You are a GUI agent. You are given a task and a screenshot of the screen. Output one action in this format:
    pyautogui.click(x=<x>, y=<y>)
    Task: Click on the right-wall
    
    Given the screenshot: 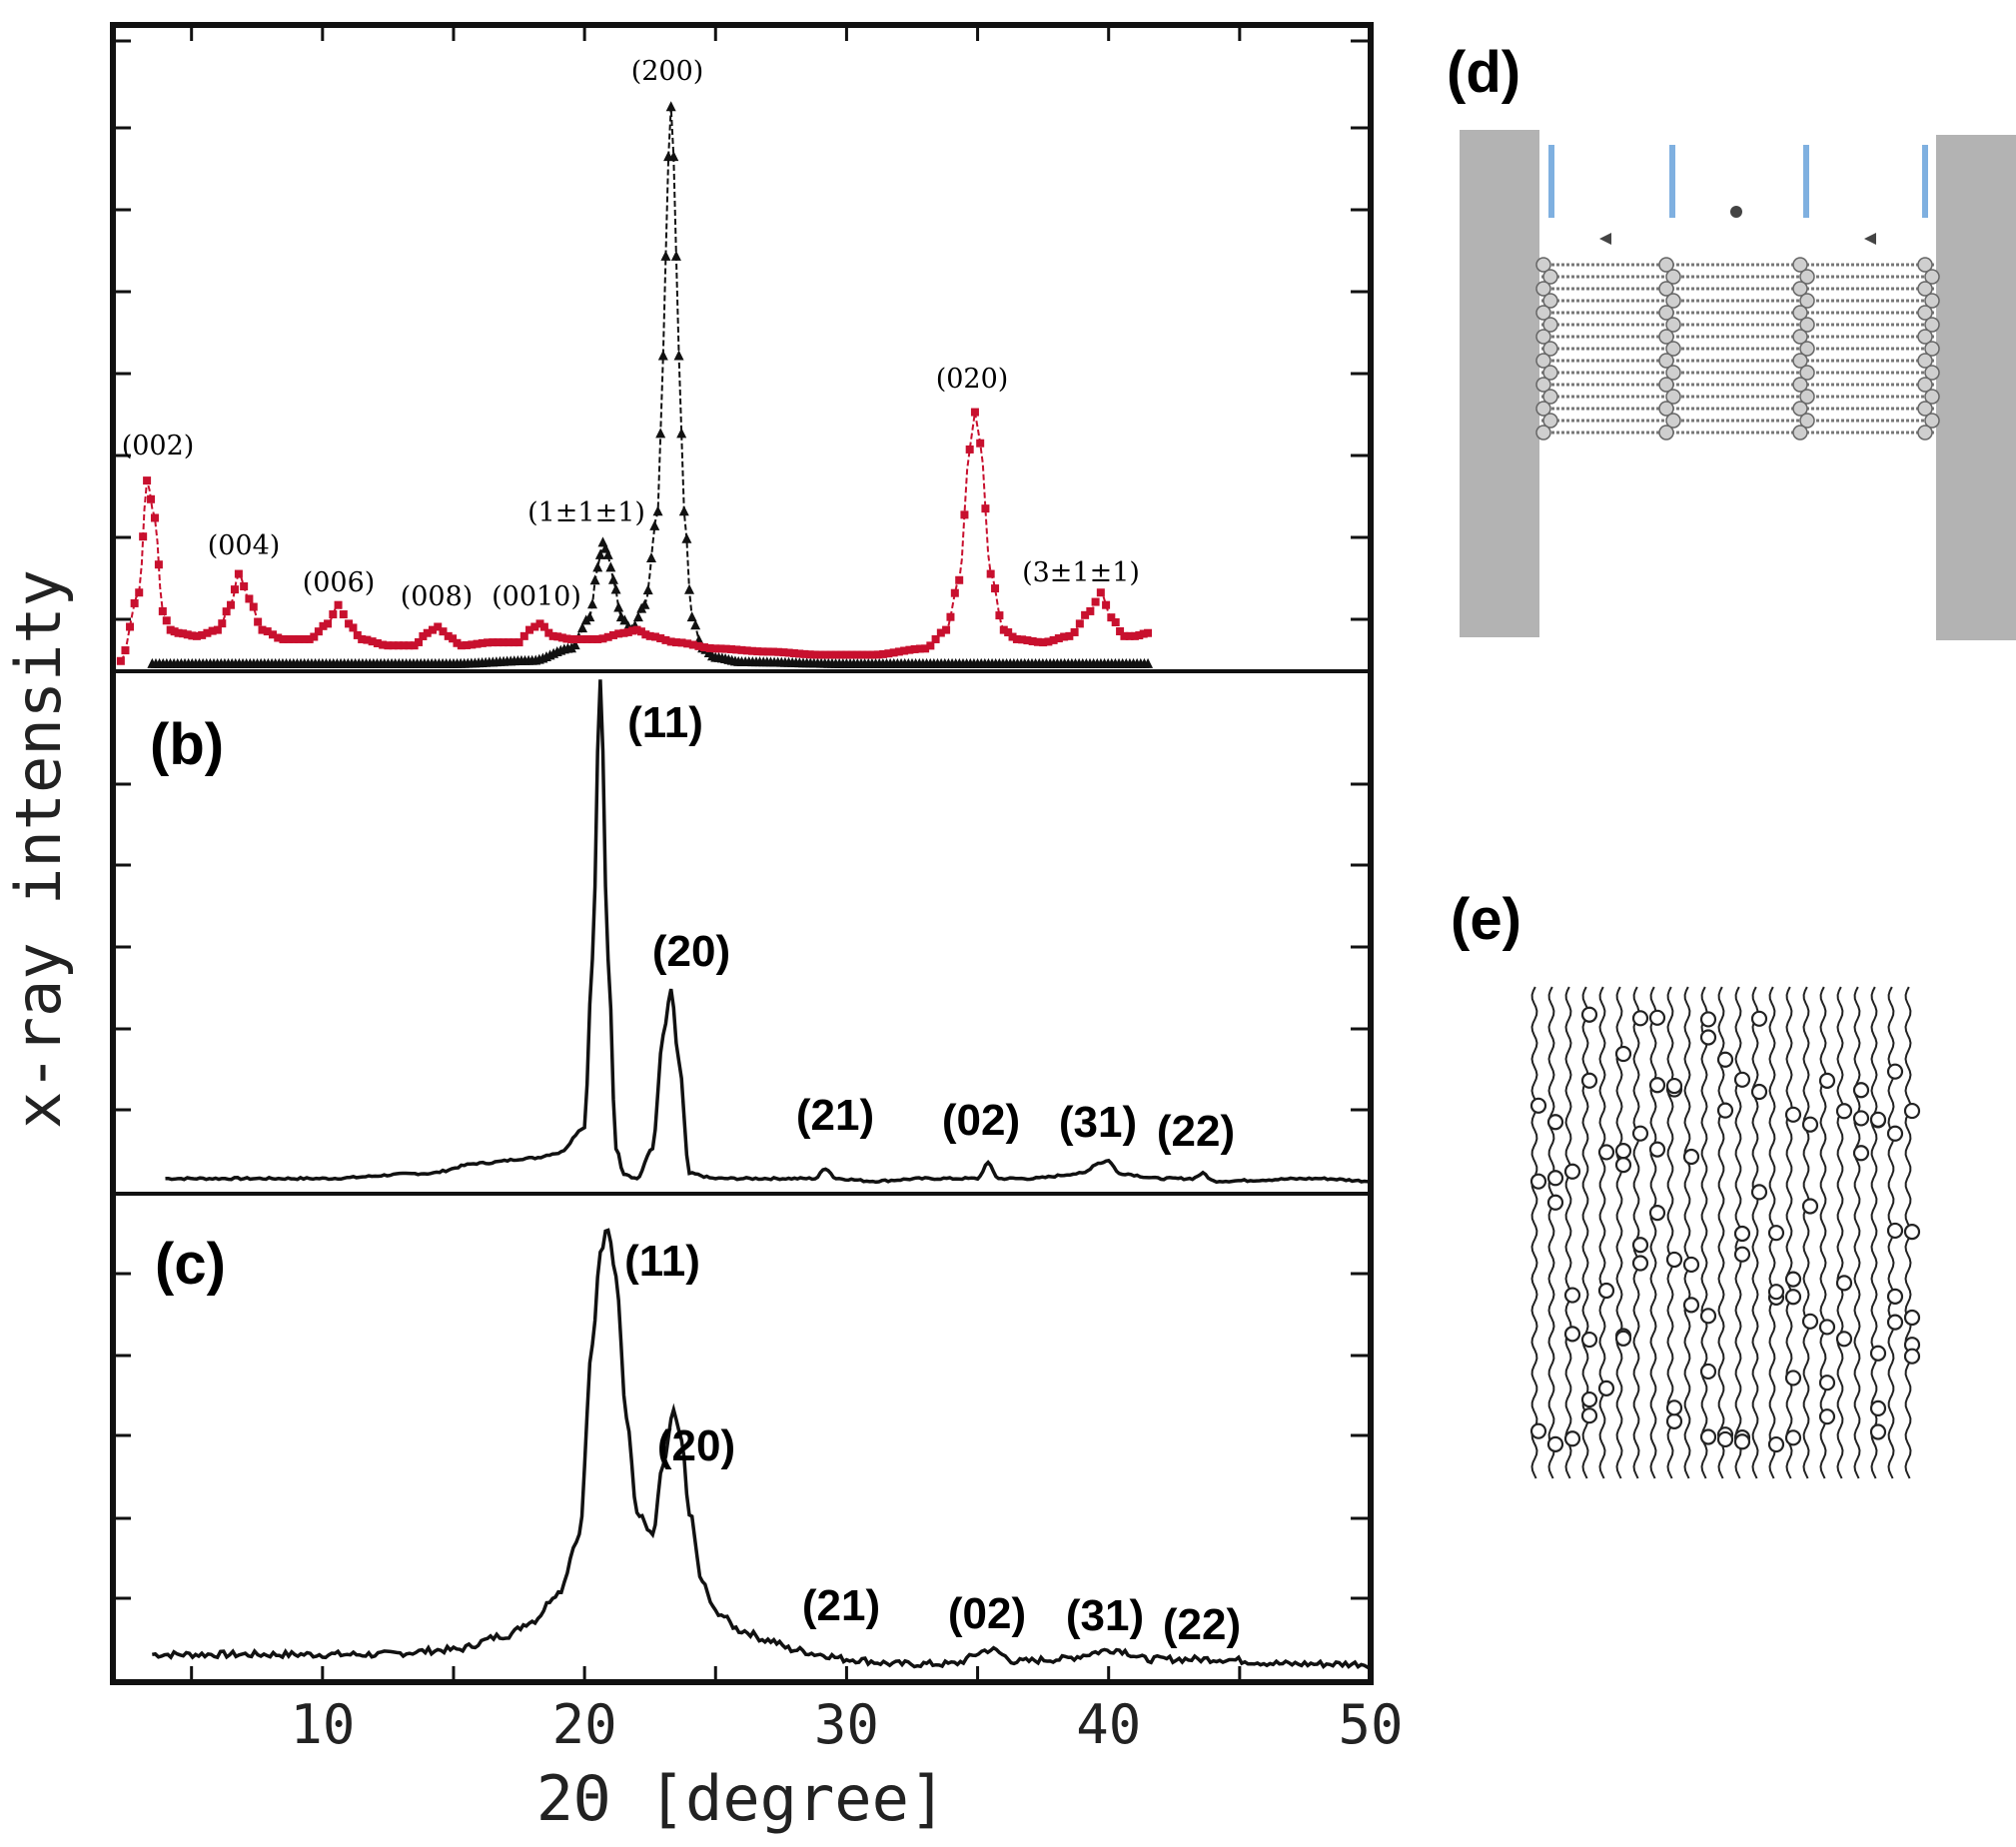 What is the action you would take?
    pyautogui.click(x=1976, y=387)
    